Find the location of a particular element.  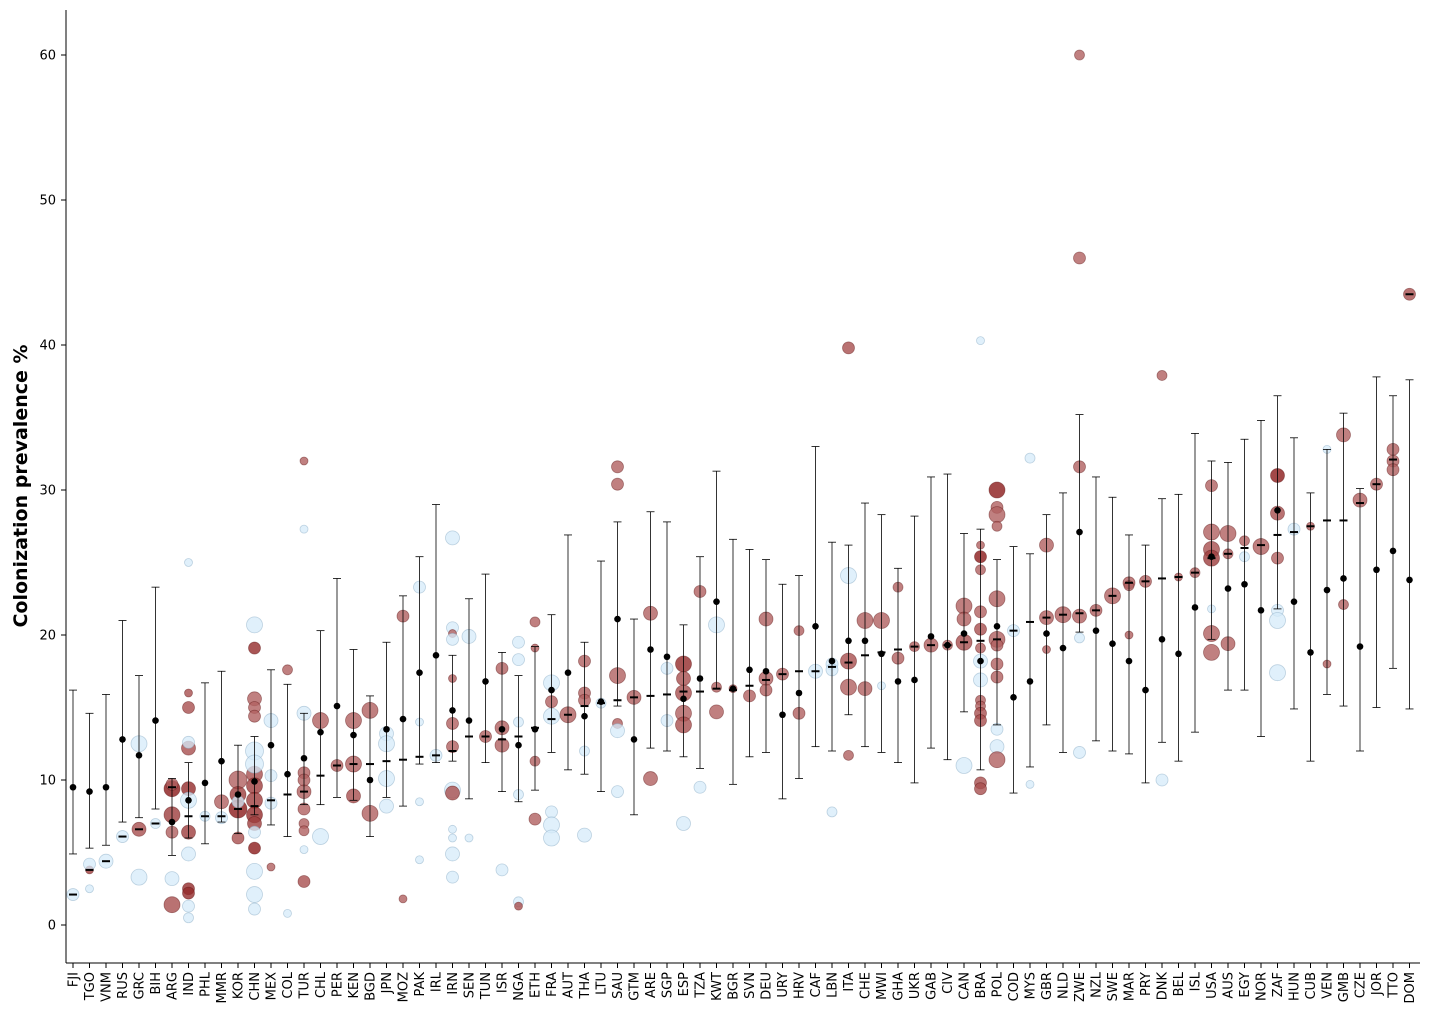

x-tick-label: MYS is located at coordinates (1031, 985).